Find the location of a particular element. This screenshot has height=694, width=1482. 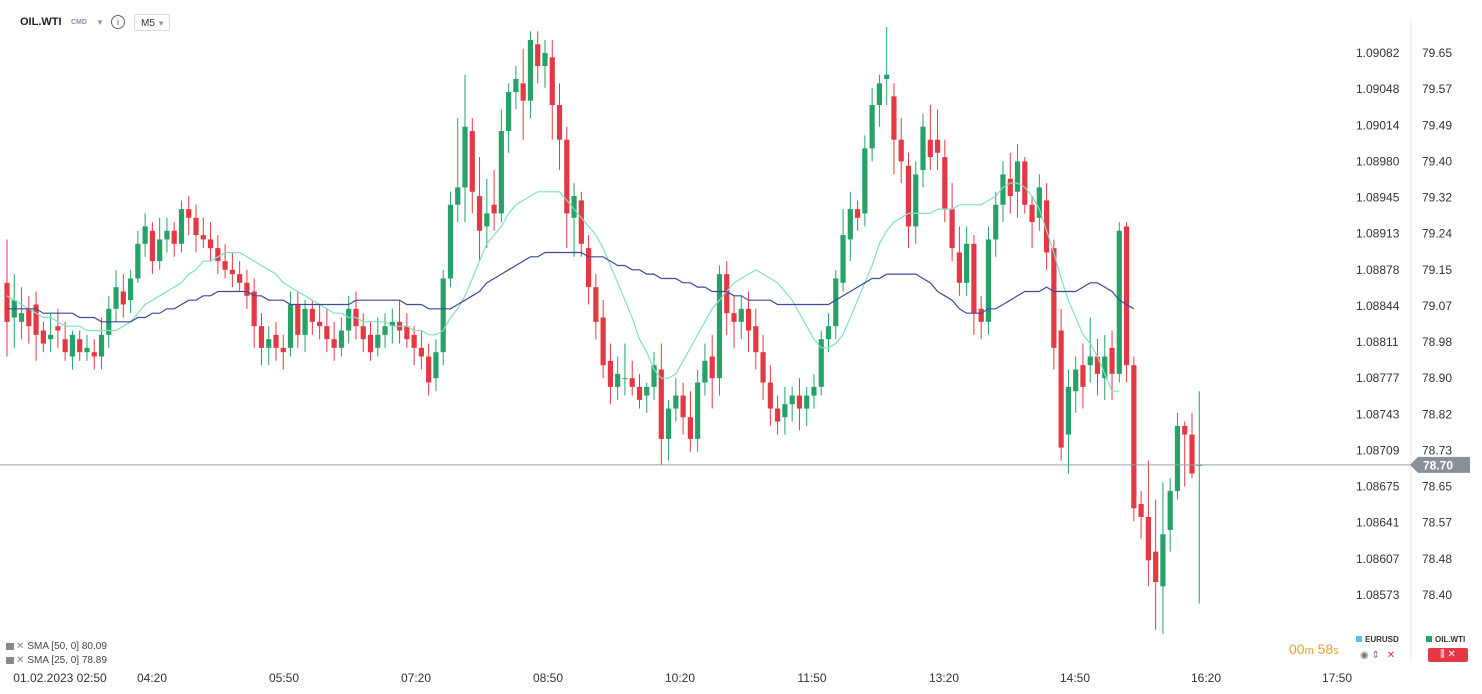

price-tick-label: 78.82 is located at coordinates (1437, 414).